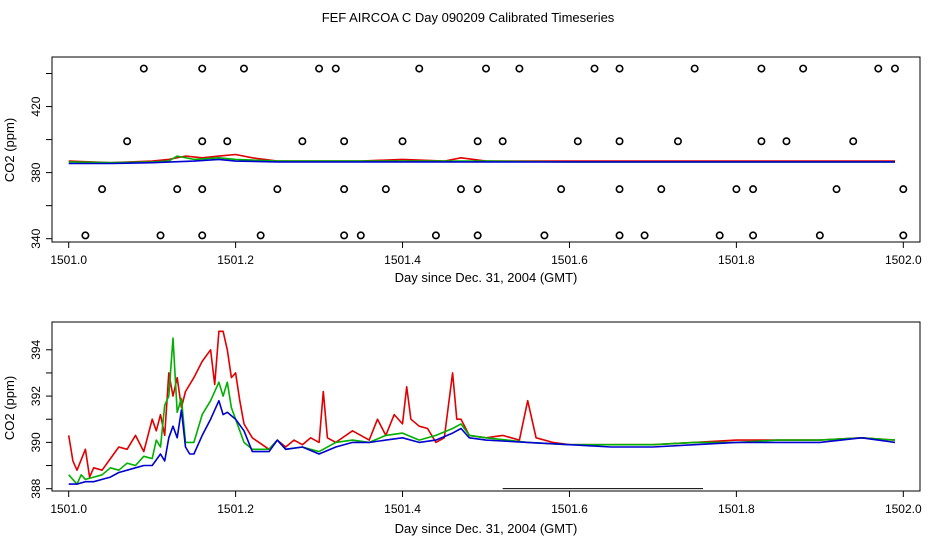  I want to click on y-axis-label-top: CO2 (ppm), so click(9, 150).